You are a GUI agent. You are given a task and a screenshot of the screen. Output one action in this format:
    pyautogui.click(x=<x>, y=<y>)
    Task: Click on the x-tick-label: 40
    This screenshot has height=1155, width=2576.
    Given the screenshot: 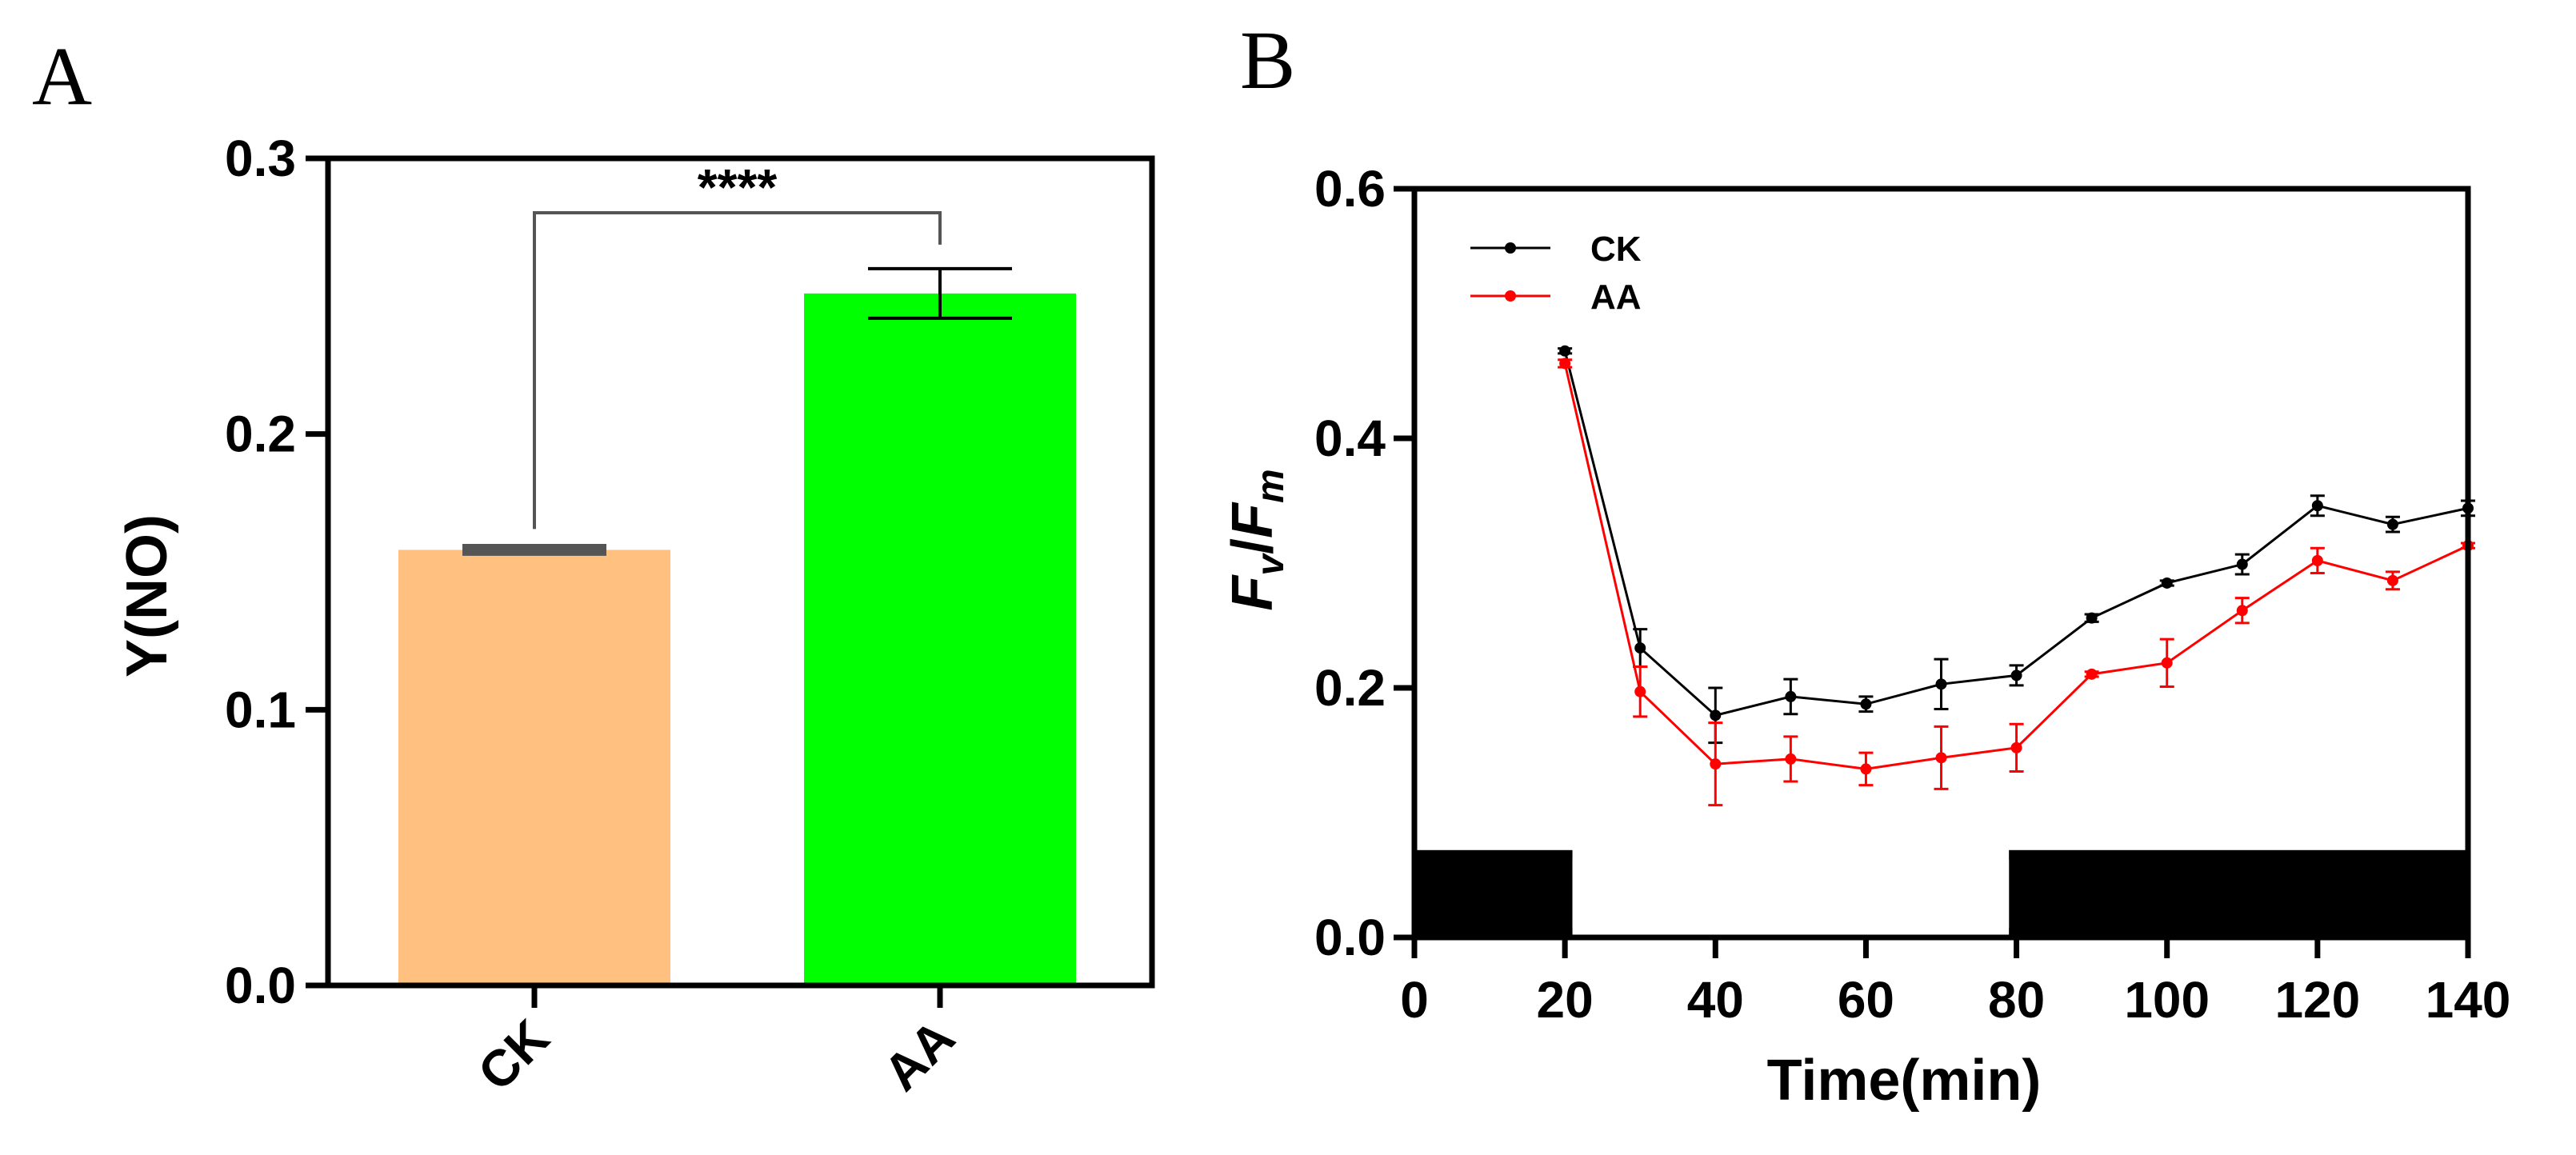 What is the action you would take?
    pyautogui.click(x=1715, y=1000)
    